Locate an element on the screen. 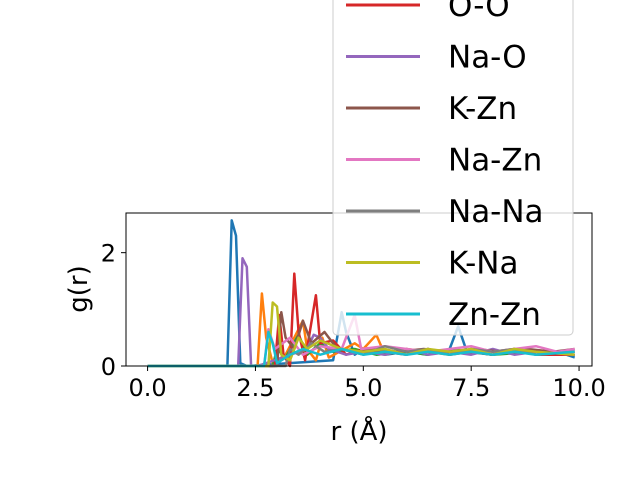 The image size is (640, 480). x-axis-label: r (Å) is located at coordinates (358, 431).